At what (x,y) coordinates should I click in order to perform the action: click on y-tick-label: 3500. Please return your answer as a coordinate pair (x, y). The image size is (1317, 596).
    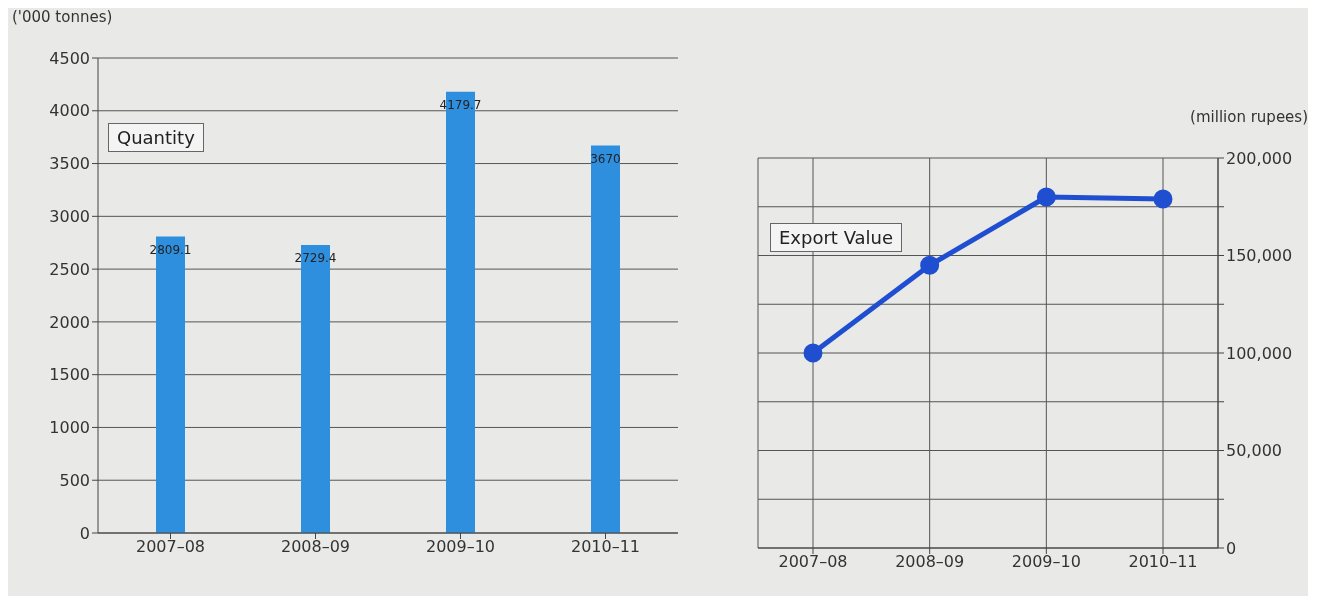
    Looking at the image, I should click on (69, 164).